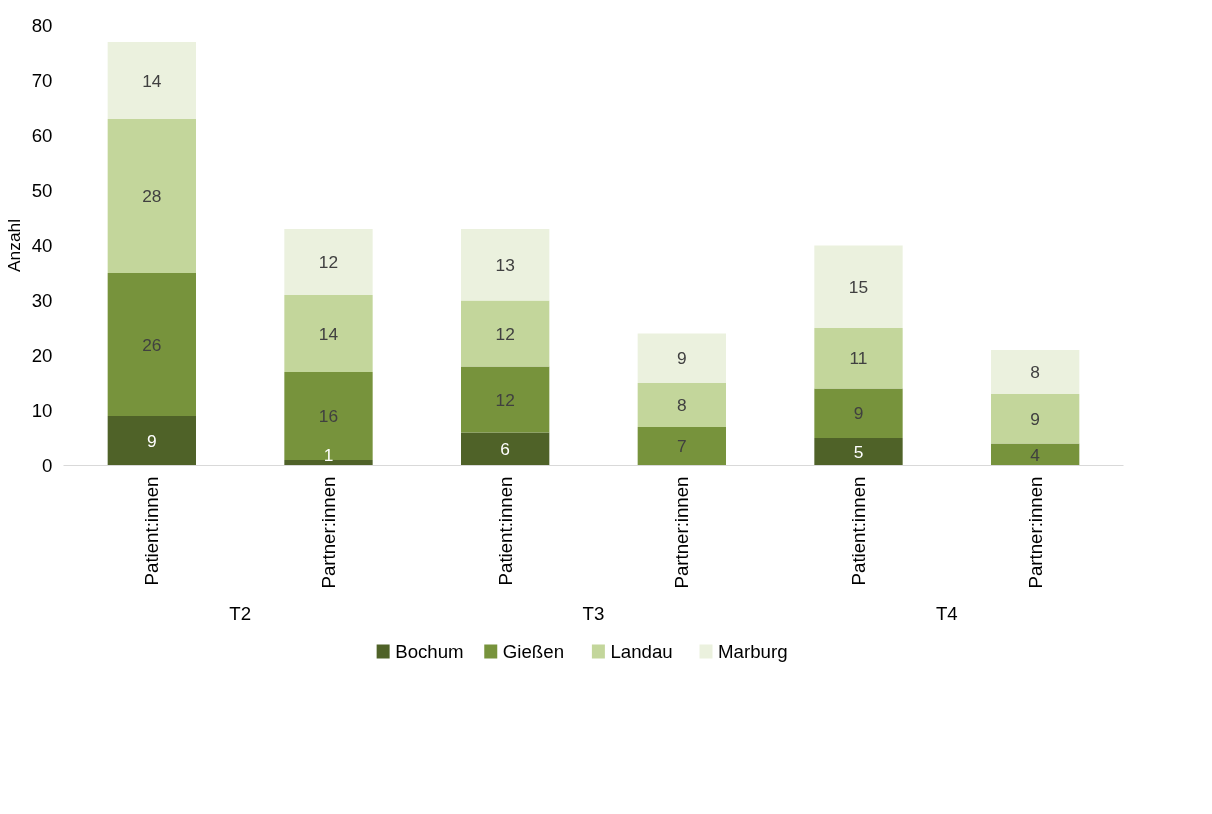  I want to click on y-tick-label: 50, so click(42, 190).